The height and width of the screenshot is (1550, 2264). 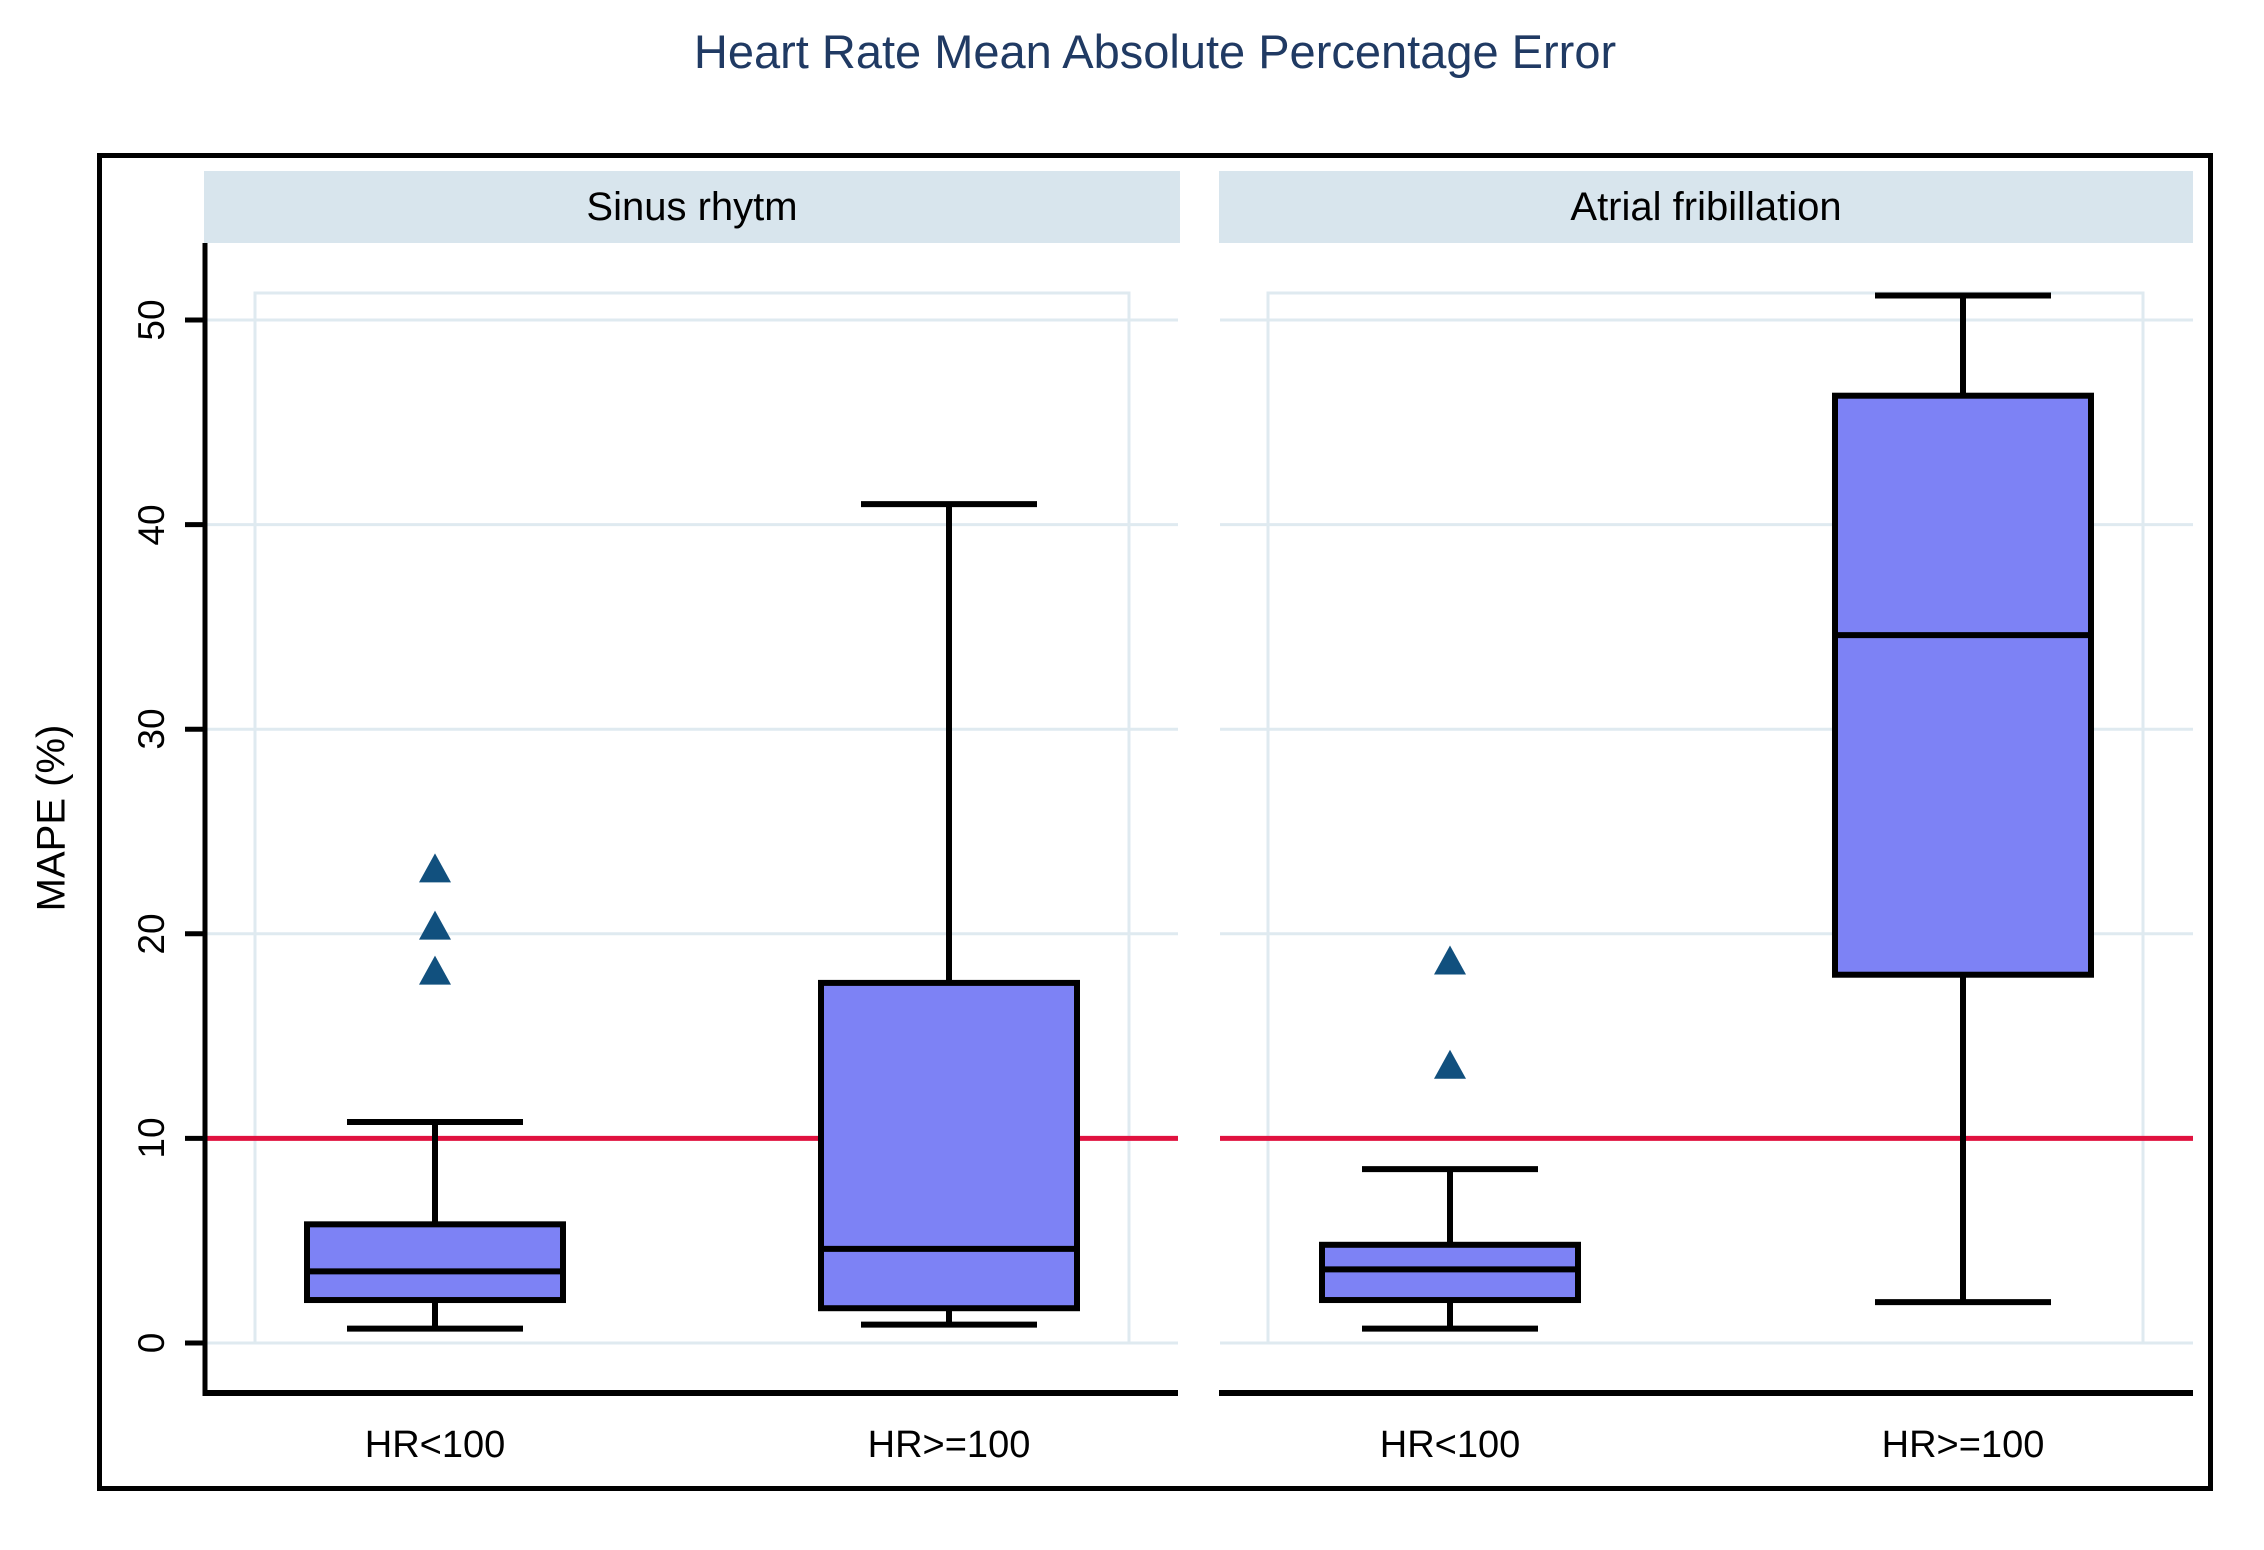 I want to click on y-tick-label: 10, so click(x=151, y=1138).